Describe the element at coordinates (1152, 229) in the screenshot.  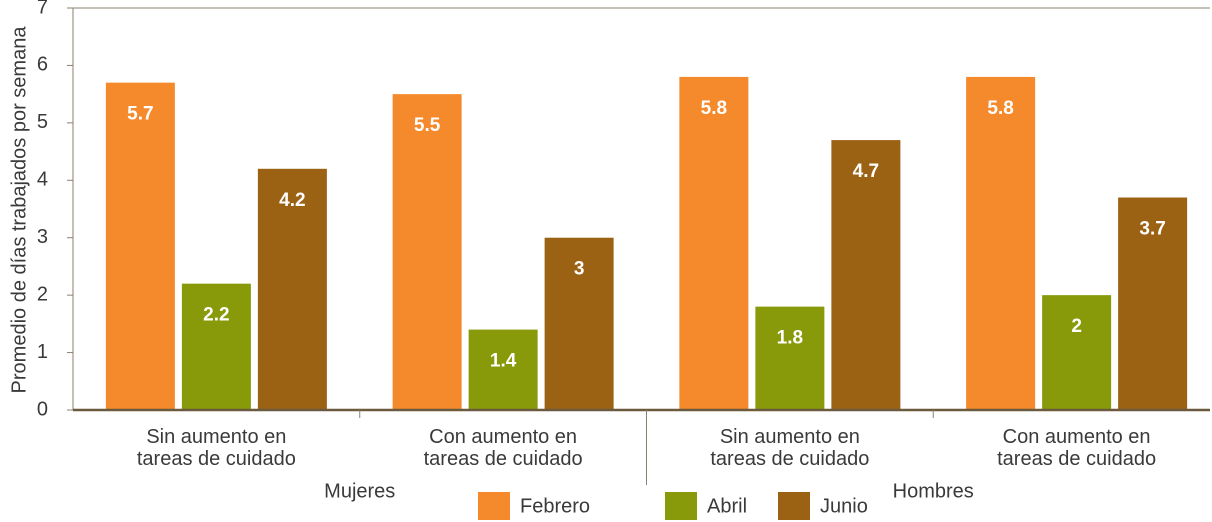
I see `value-label: 3.7` at that location.